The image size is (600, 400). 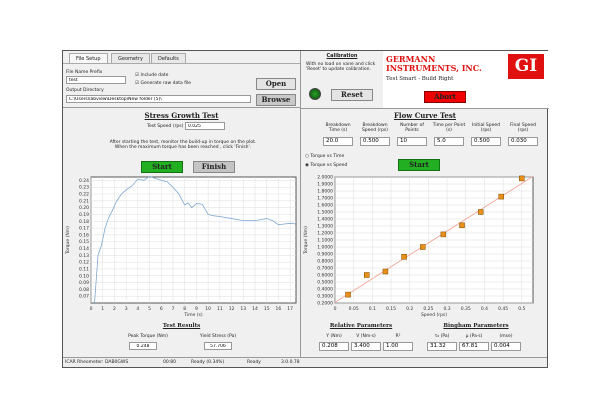 What do you see at coordinates (449, 128) in the screenshot?
I see `flow-param-label: Time per Point (s)` at bounding box center [449, 128].